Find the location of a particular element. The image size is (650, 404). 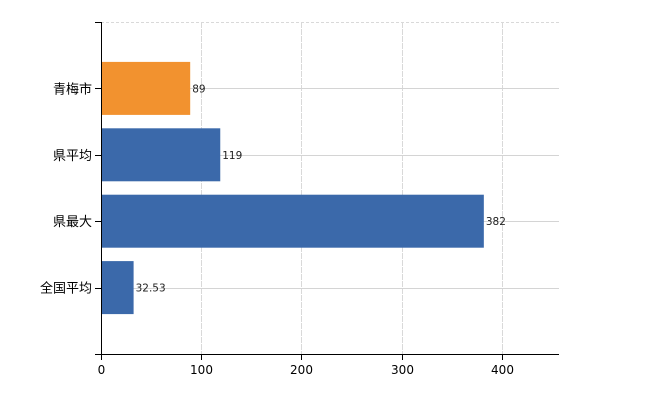

x-tick-label: 100 is located at coordinates (201, 370).